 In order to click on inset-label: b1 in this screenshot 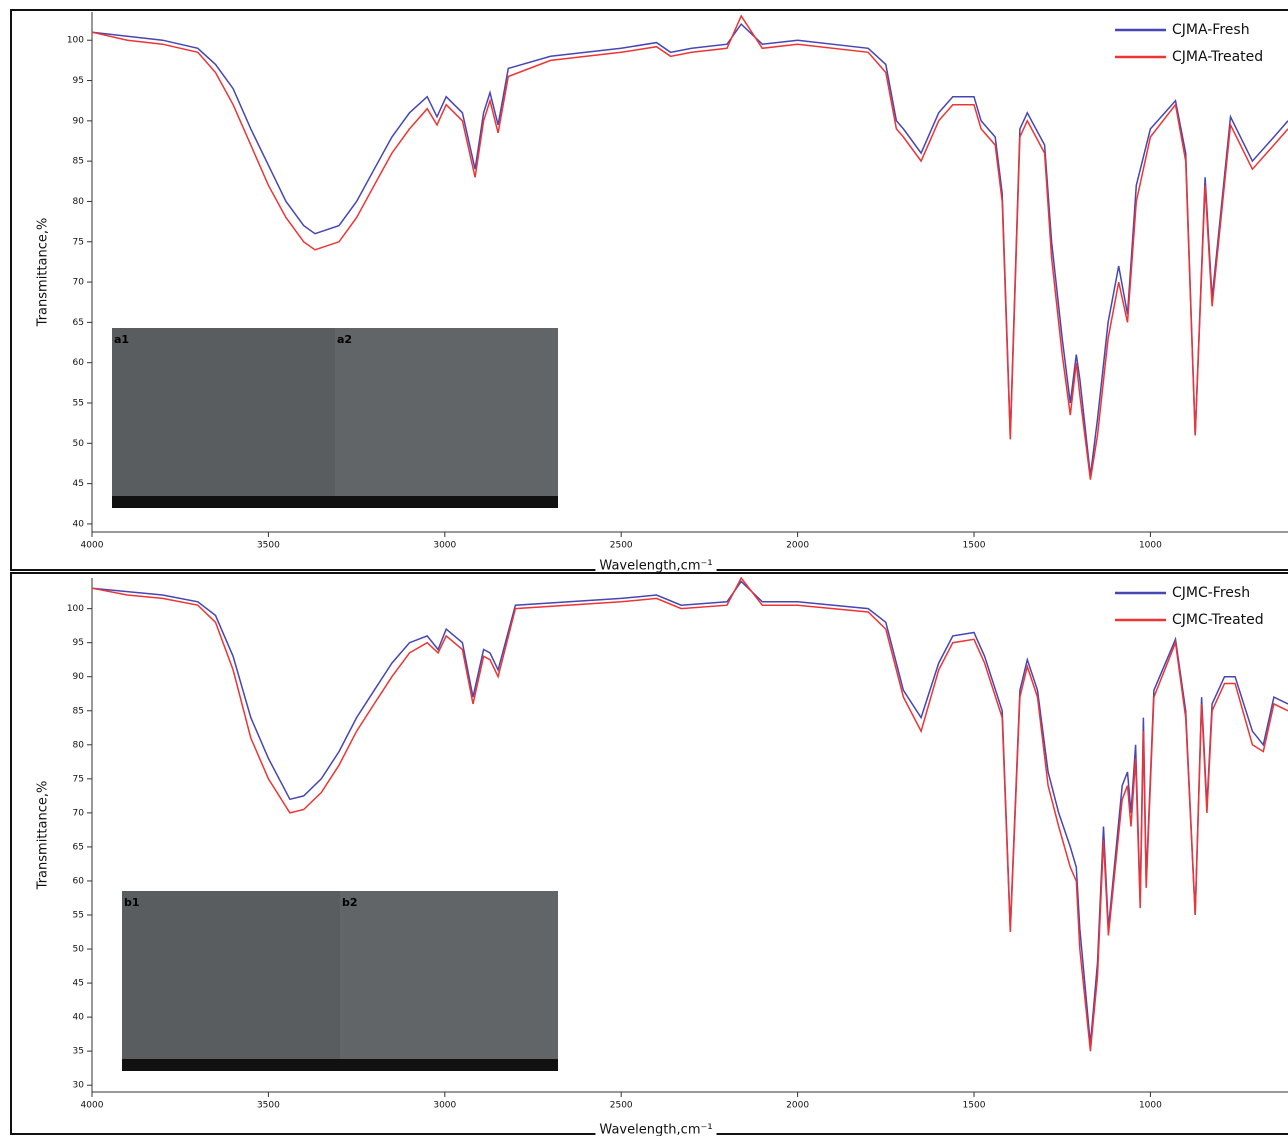, I will do `click(132, 902)`.